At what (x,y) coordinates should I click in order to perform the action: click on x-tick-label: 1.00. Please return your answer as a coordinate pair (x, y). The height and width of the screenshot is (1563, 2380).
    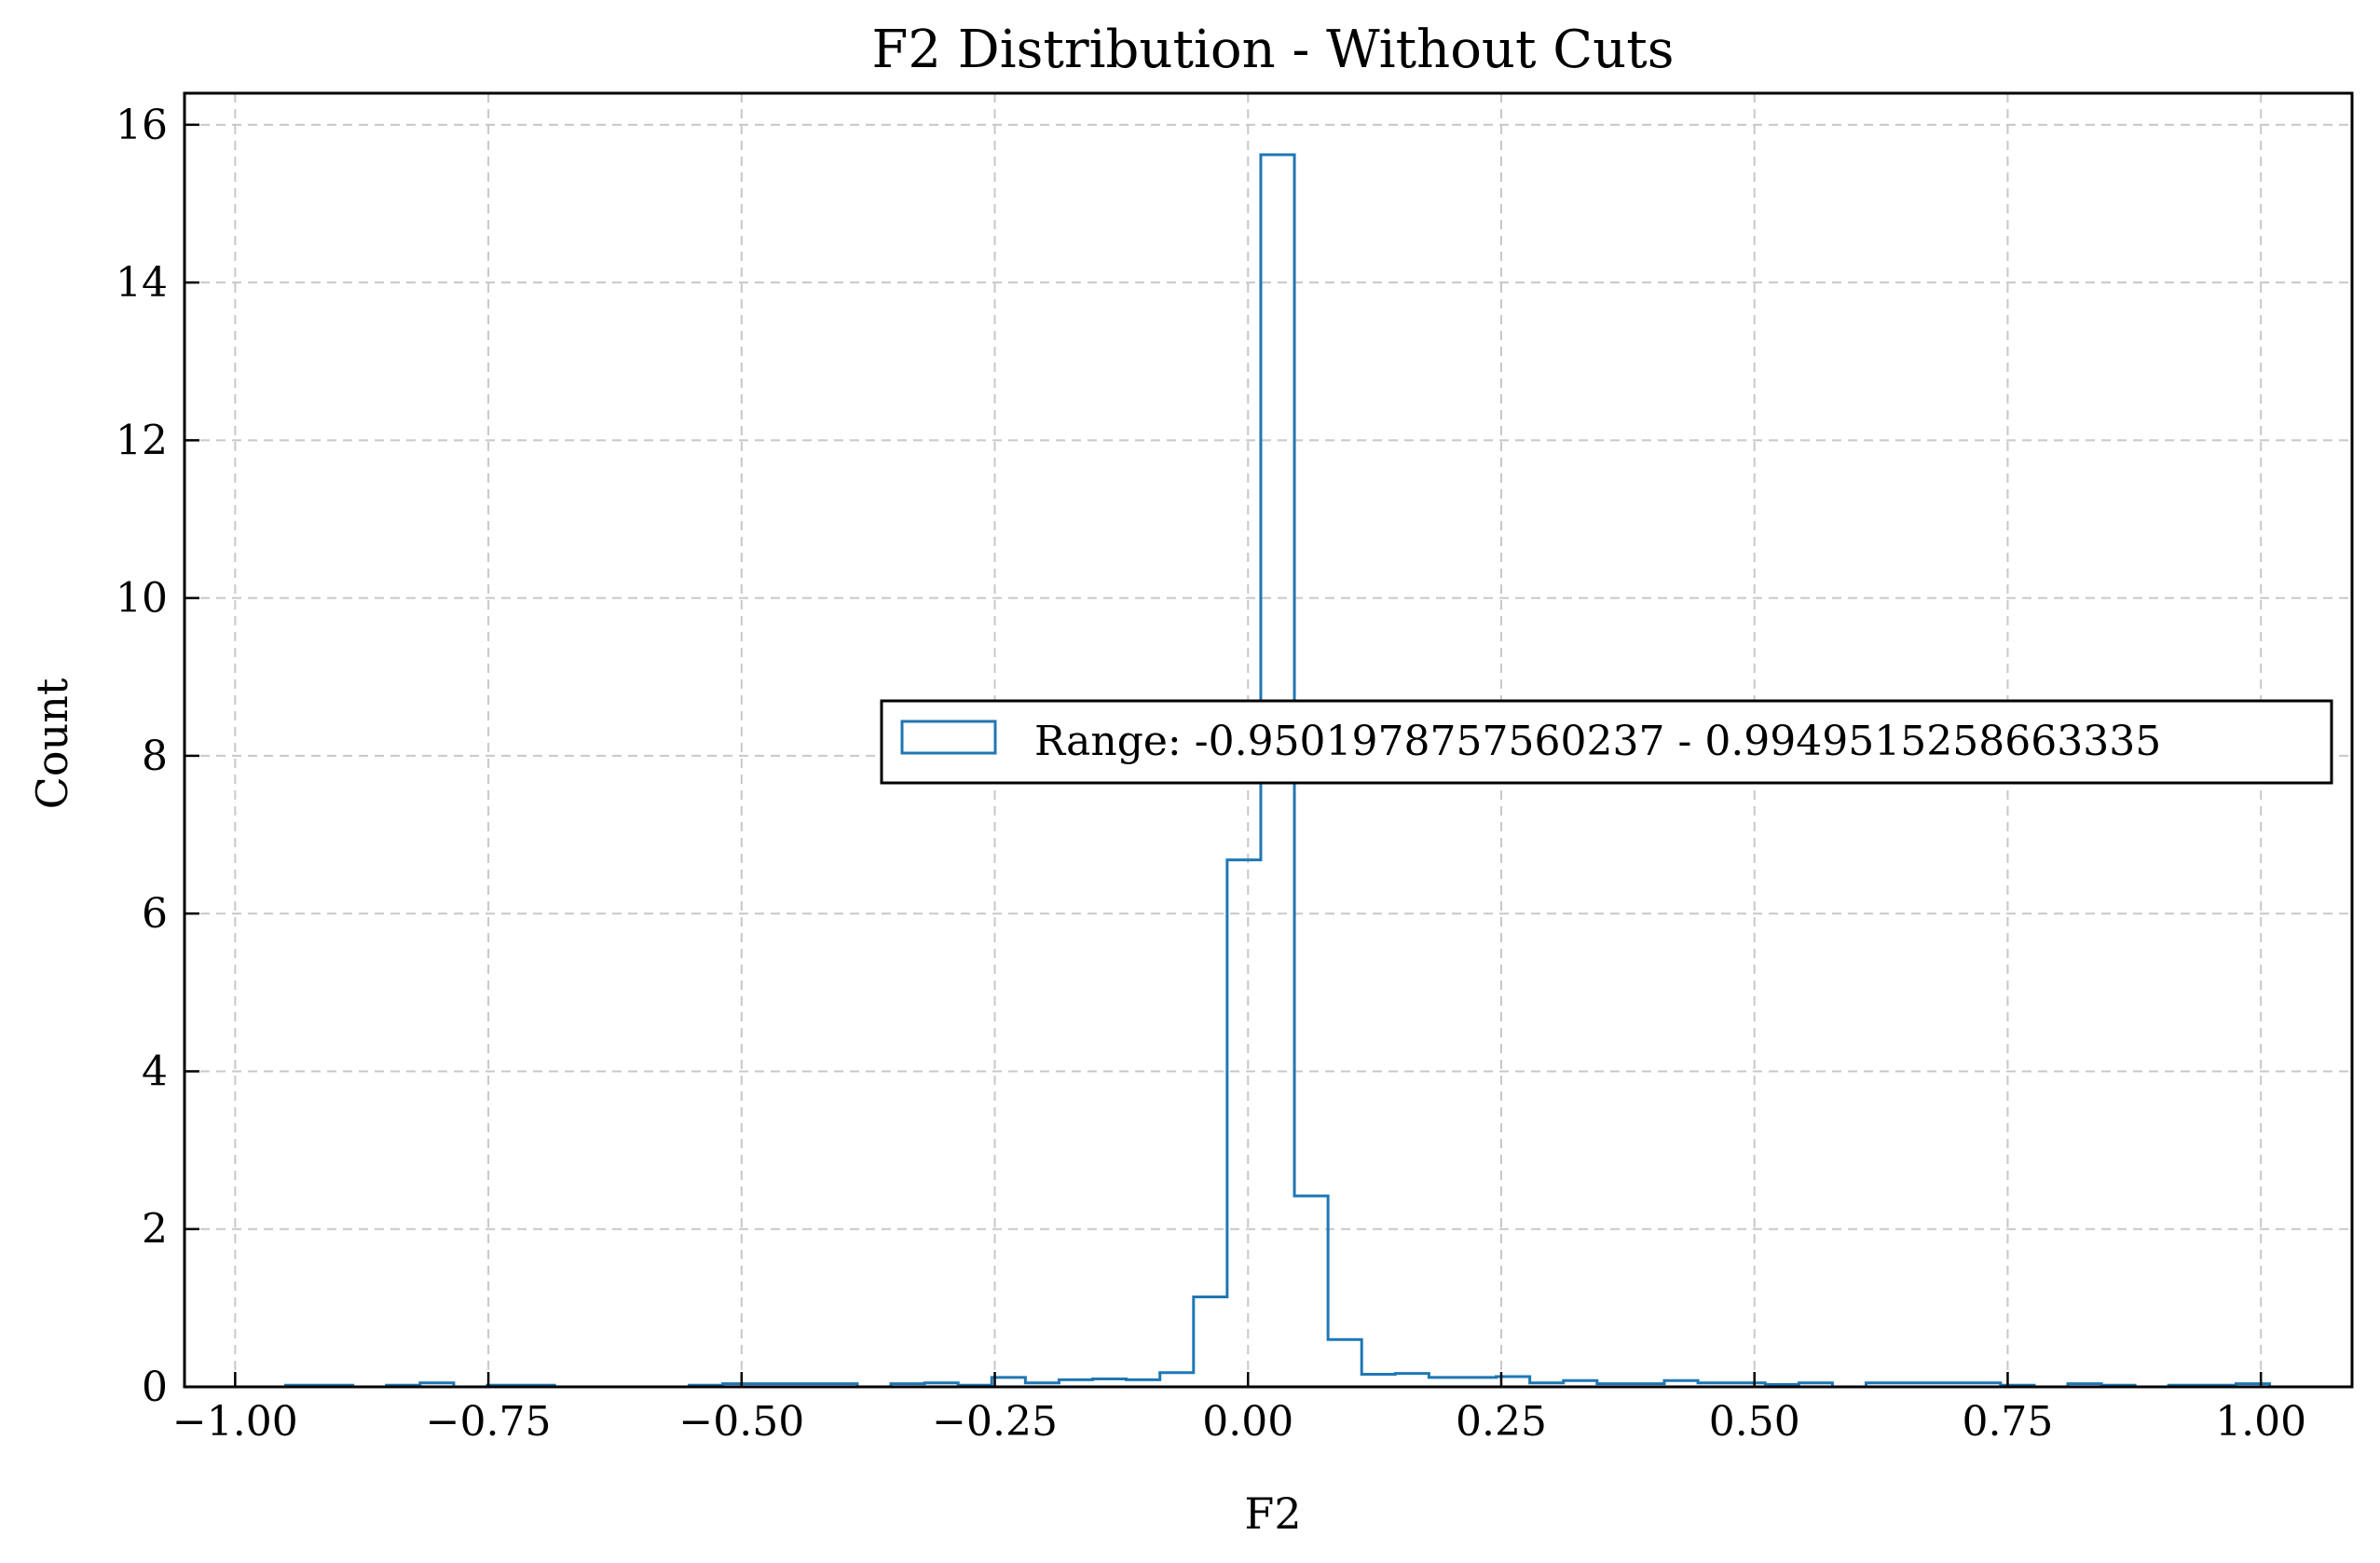
    Looking at the image, I should click on (2260, 1422).